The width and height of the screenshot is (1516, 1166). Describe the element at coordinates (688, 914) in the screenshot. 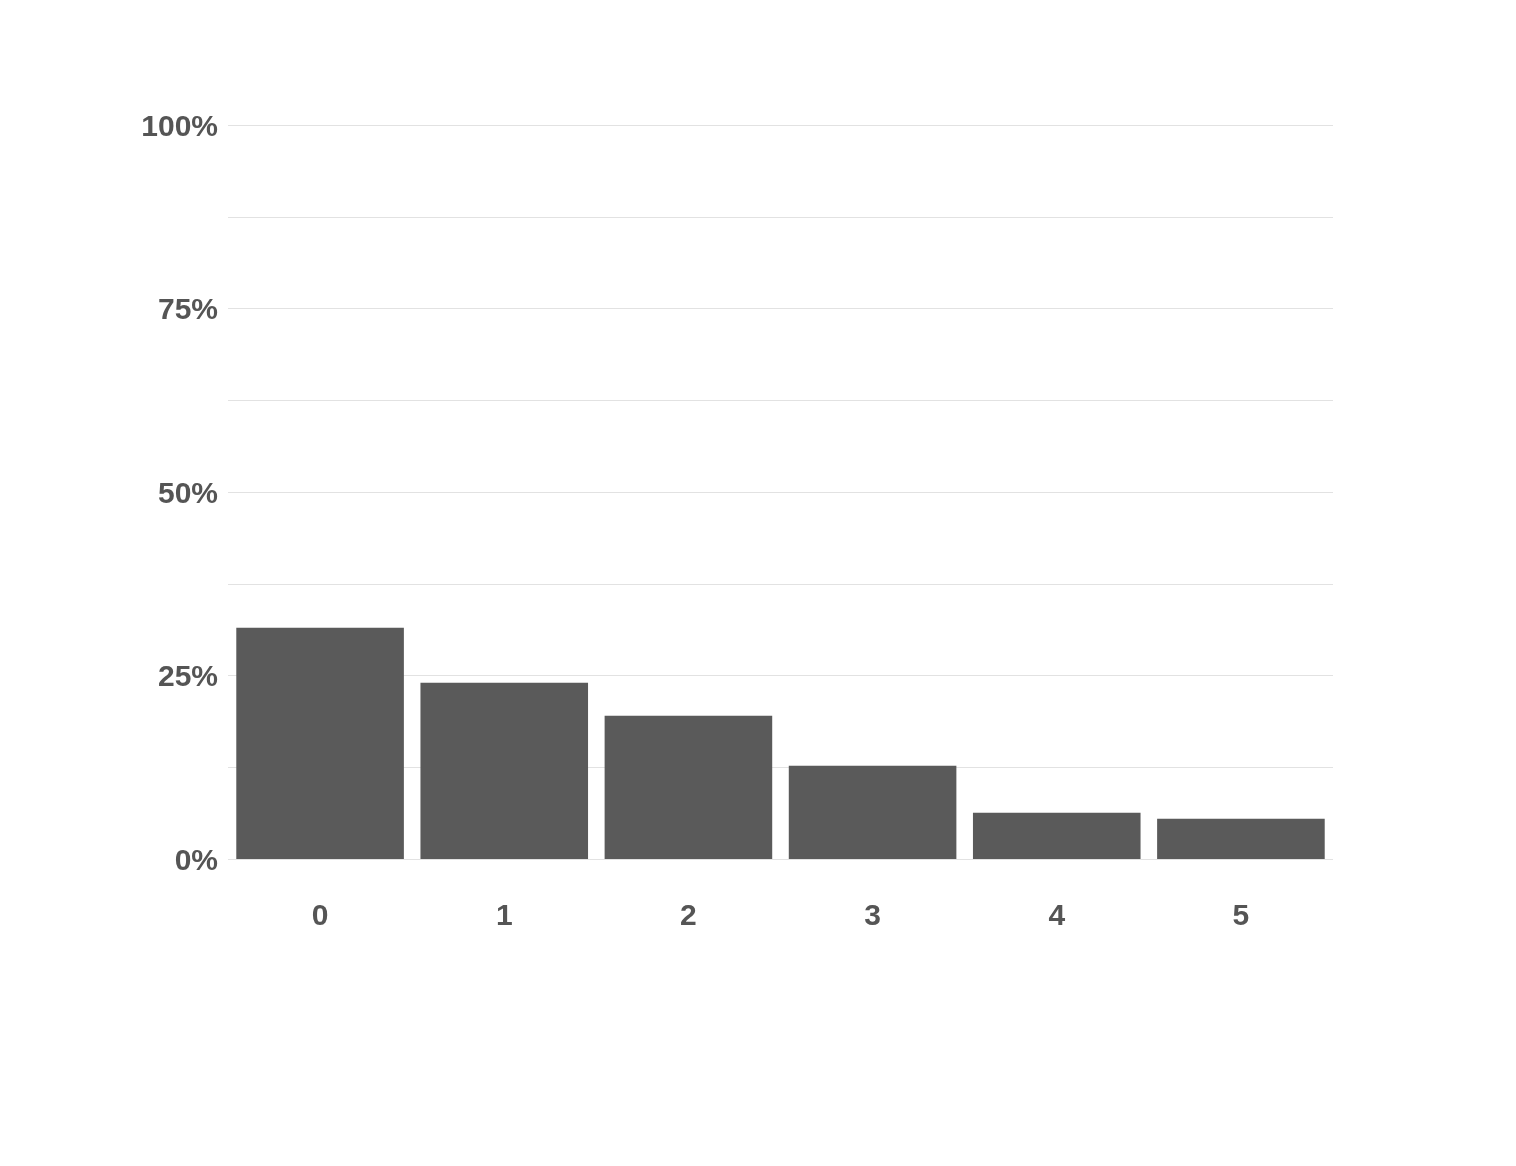

I see `x-tick-label: 2` at that location.